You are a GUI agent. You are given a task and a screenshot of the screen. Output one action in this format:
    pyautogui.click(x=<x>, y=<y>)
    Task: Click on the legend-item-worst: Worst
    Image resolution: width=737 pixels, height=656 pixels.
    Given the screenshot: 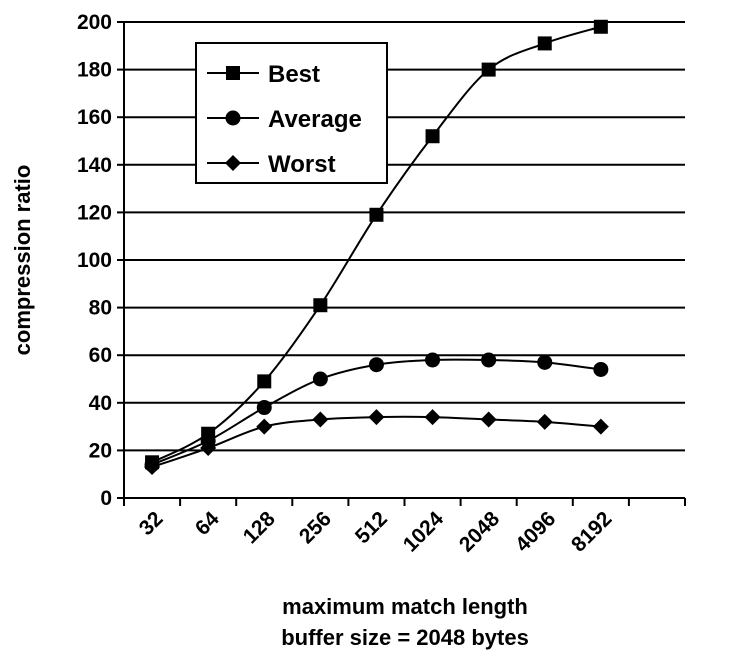 What is the action you would take?
    pyautogui.click(x=271, y=164)
    